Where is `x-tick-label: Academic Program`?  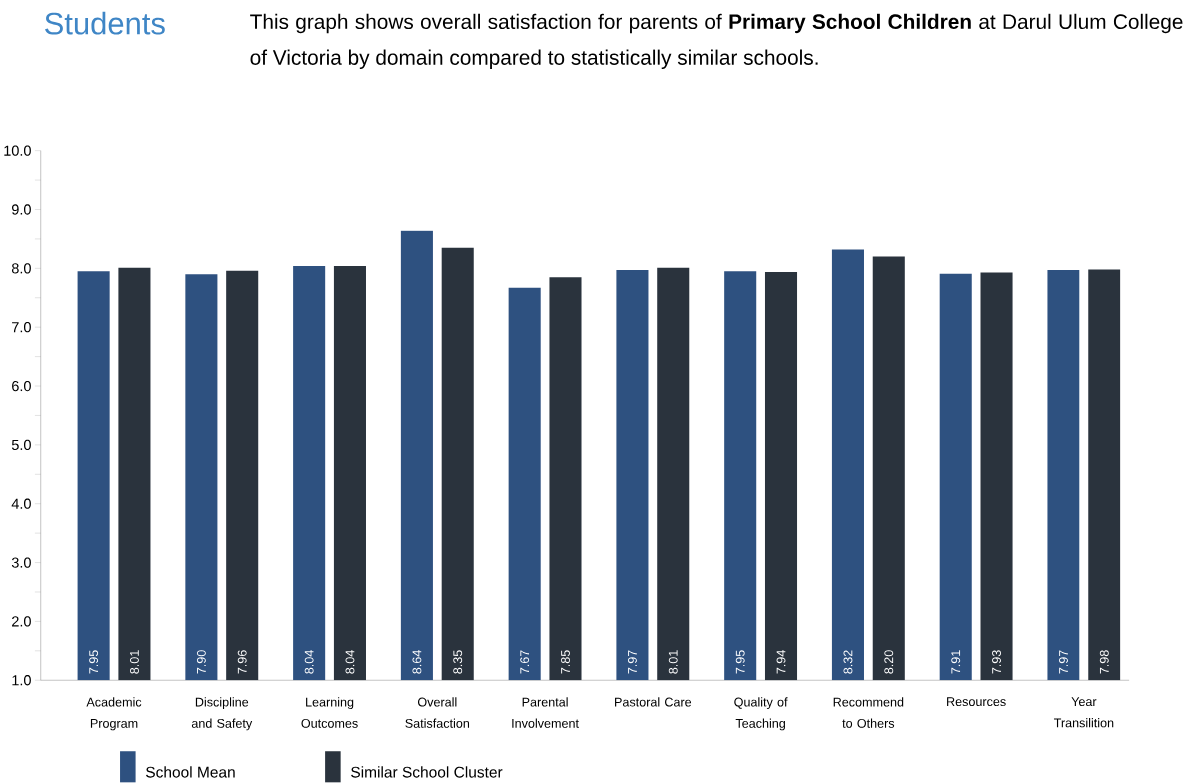
x-tick-label: Academic Program is located at coordinates (114, 714).